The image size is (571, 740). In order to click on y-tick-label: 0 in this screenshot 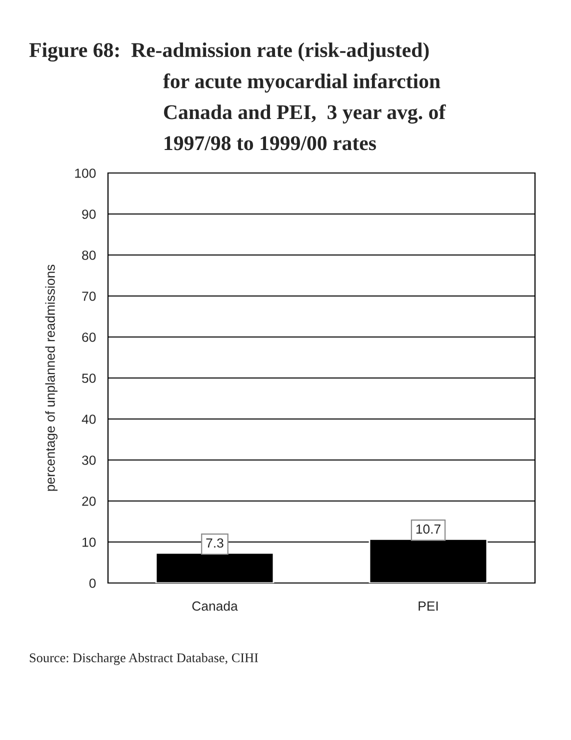, I will do `click(92, 583)`.